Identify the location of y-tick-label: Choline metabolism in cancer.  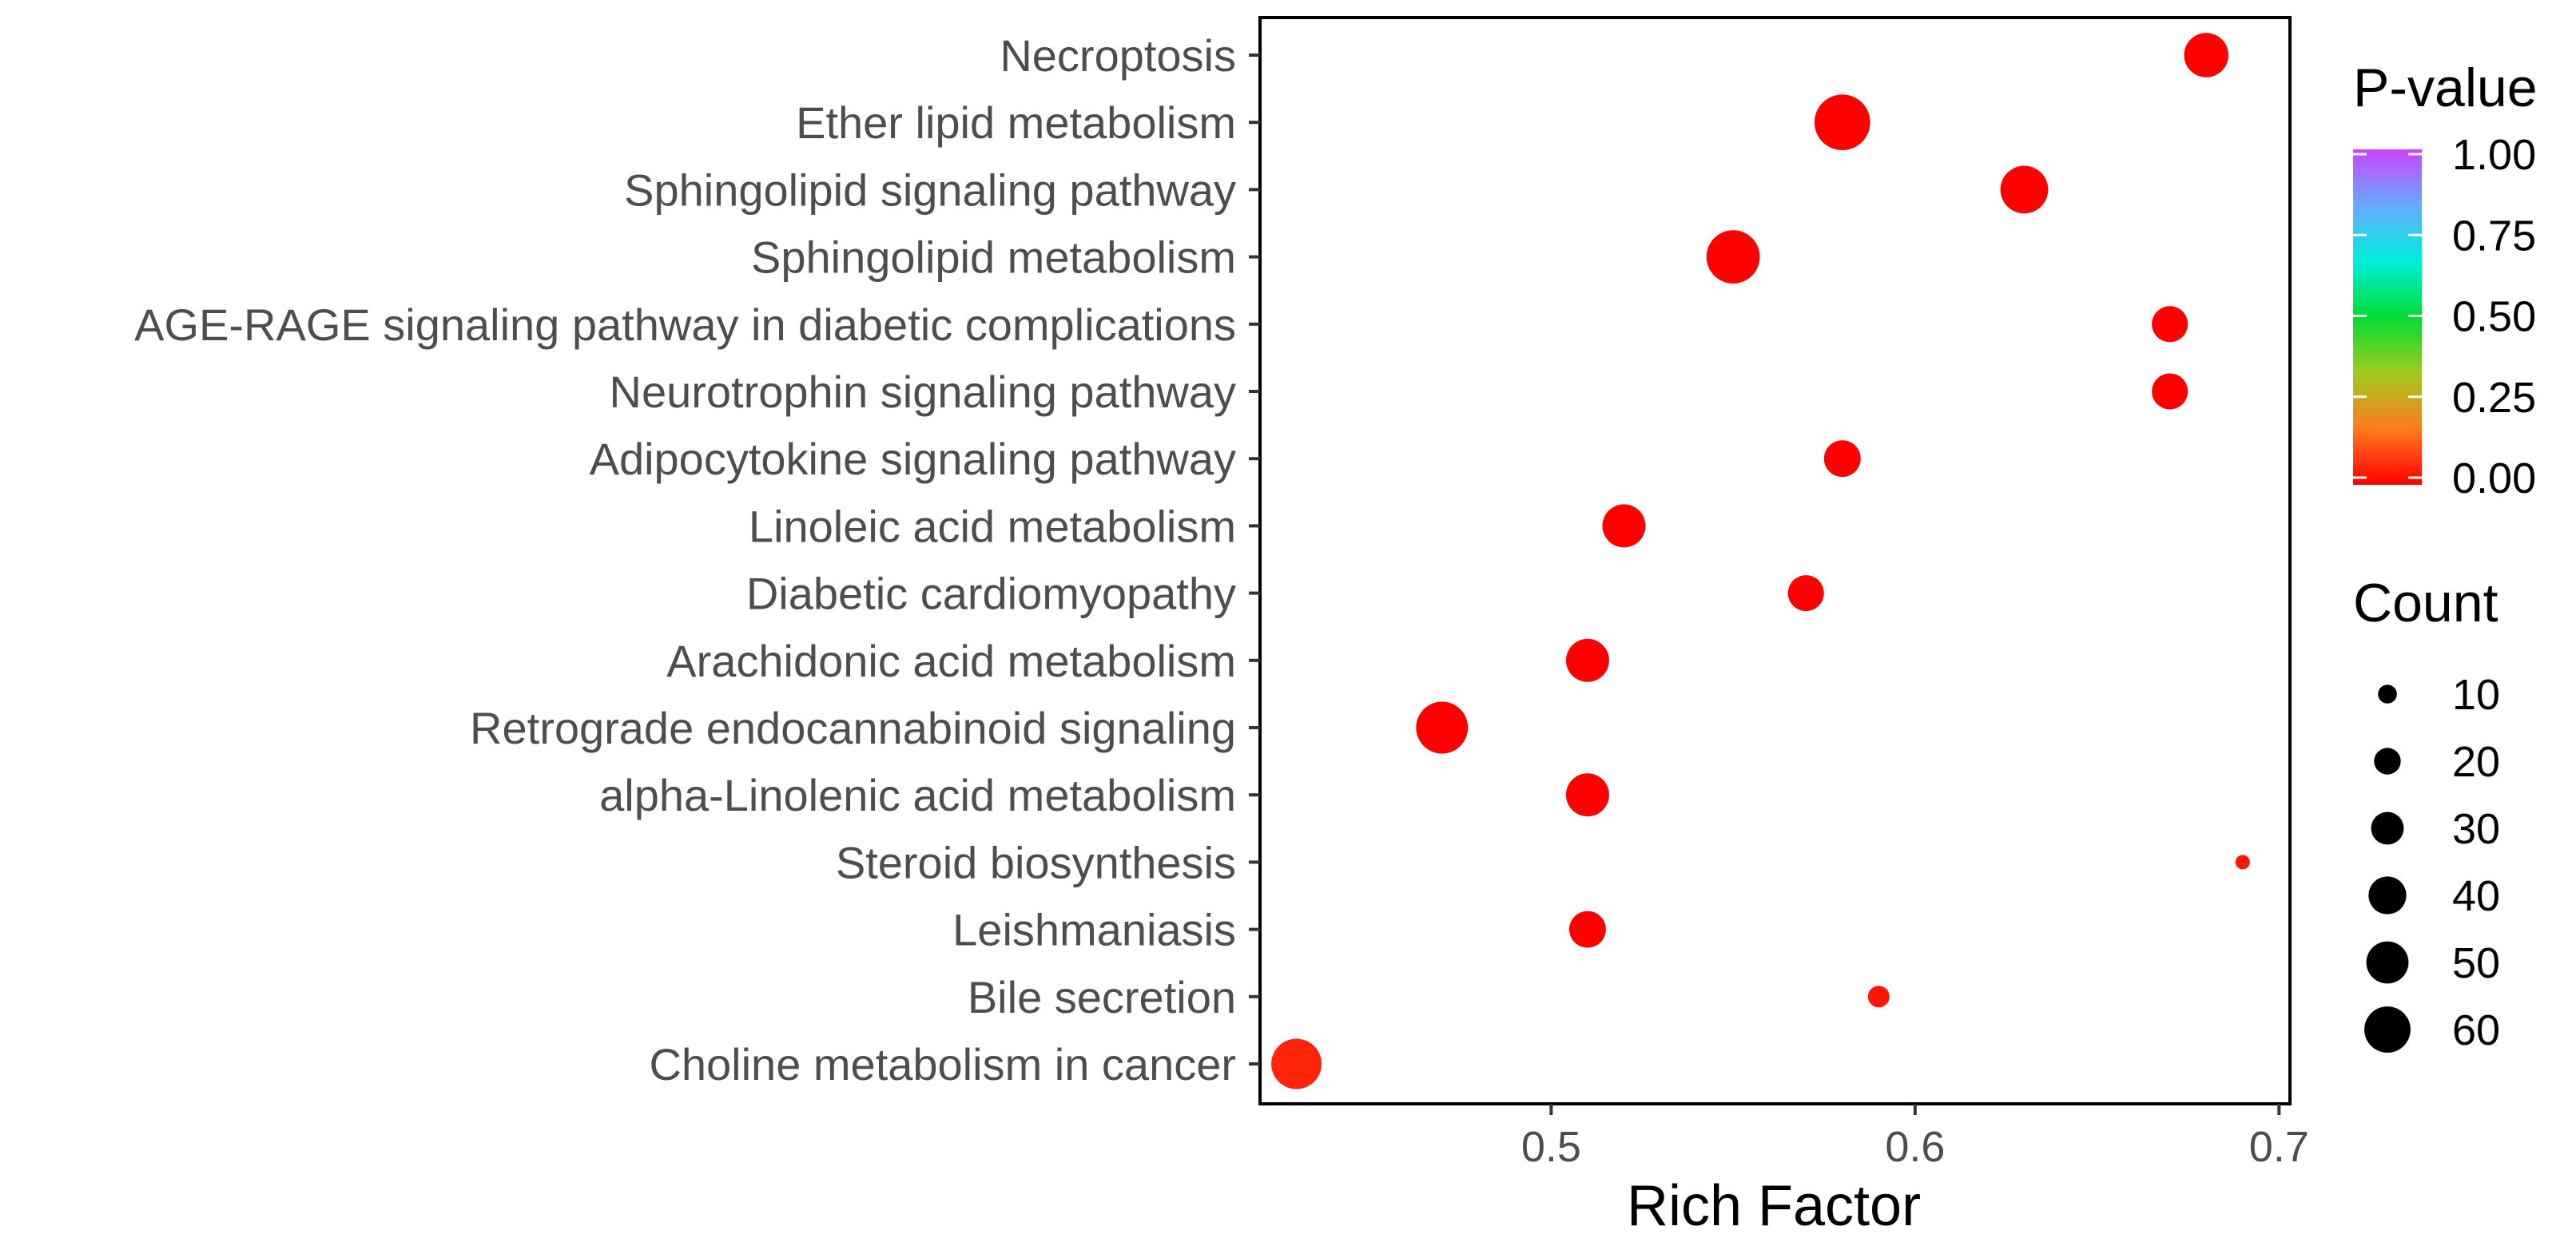
(942, 1064).